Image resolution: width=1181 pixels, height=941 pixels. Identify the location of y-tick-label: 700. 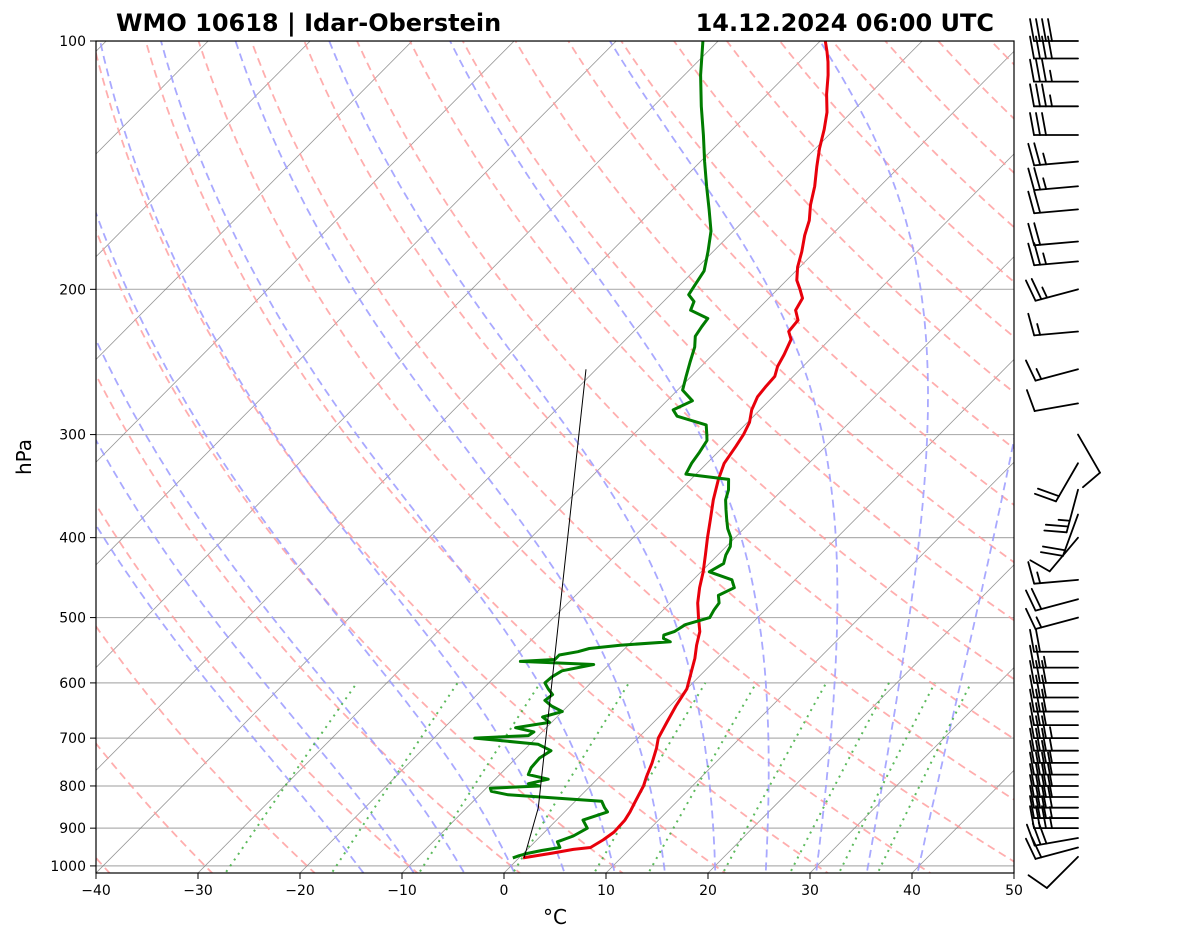
(72, 739).